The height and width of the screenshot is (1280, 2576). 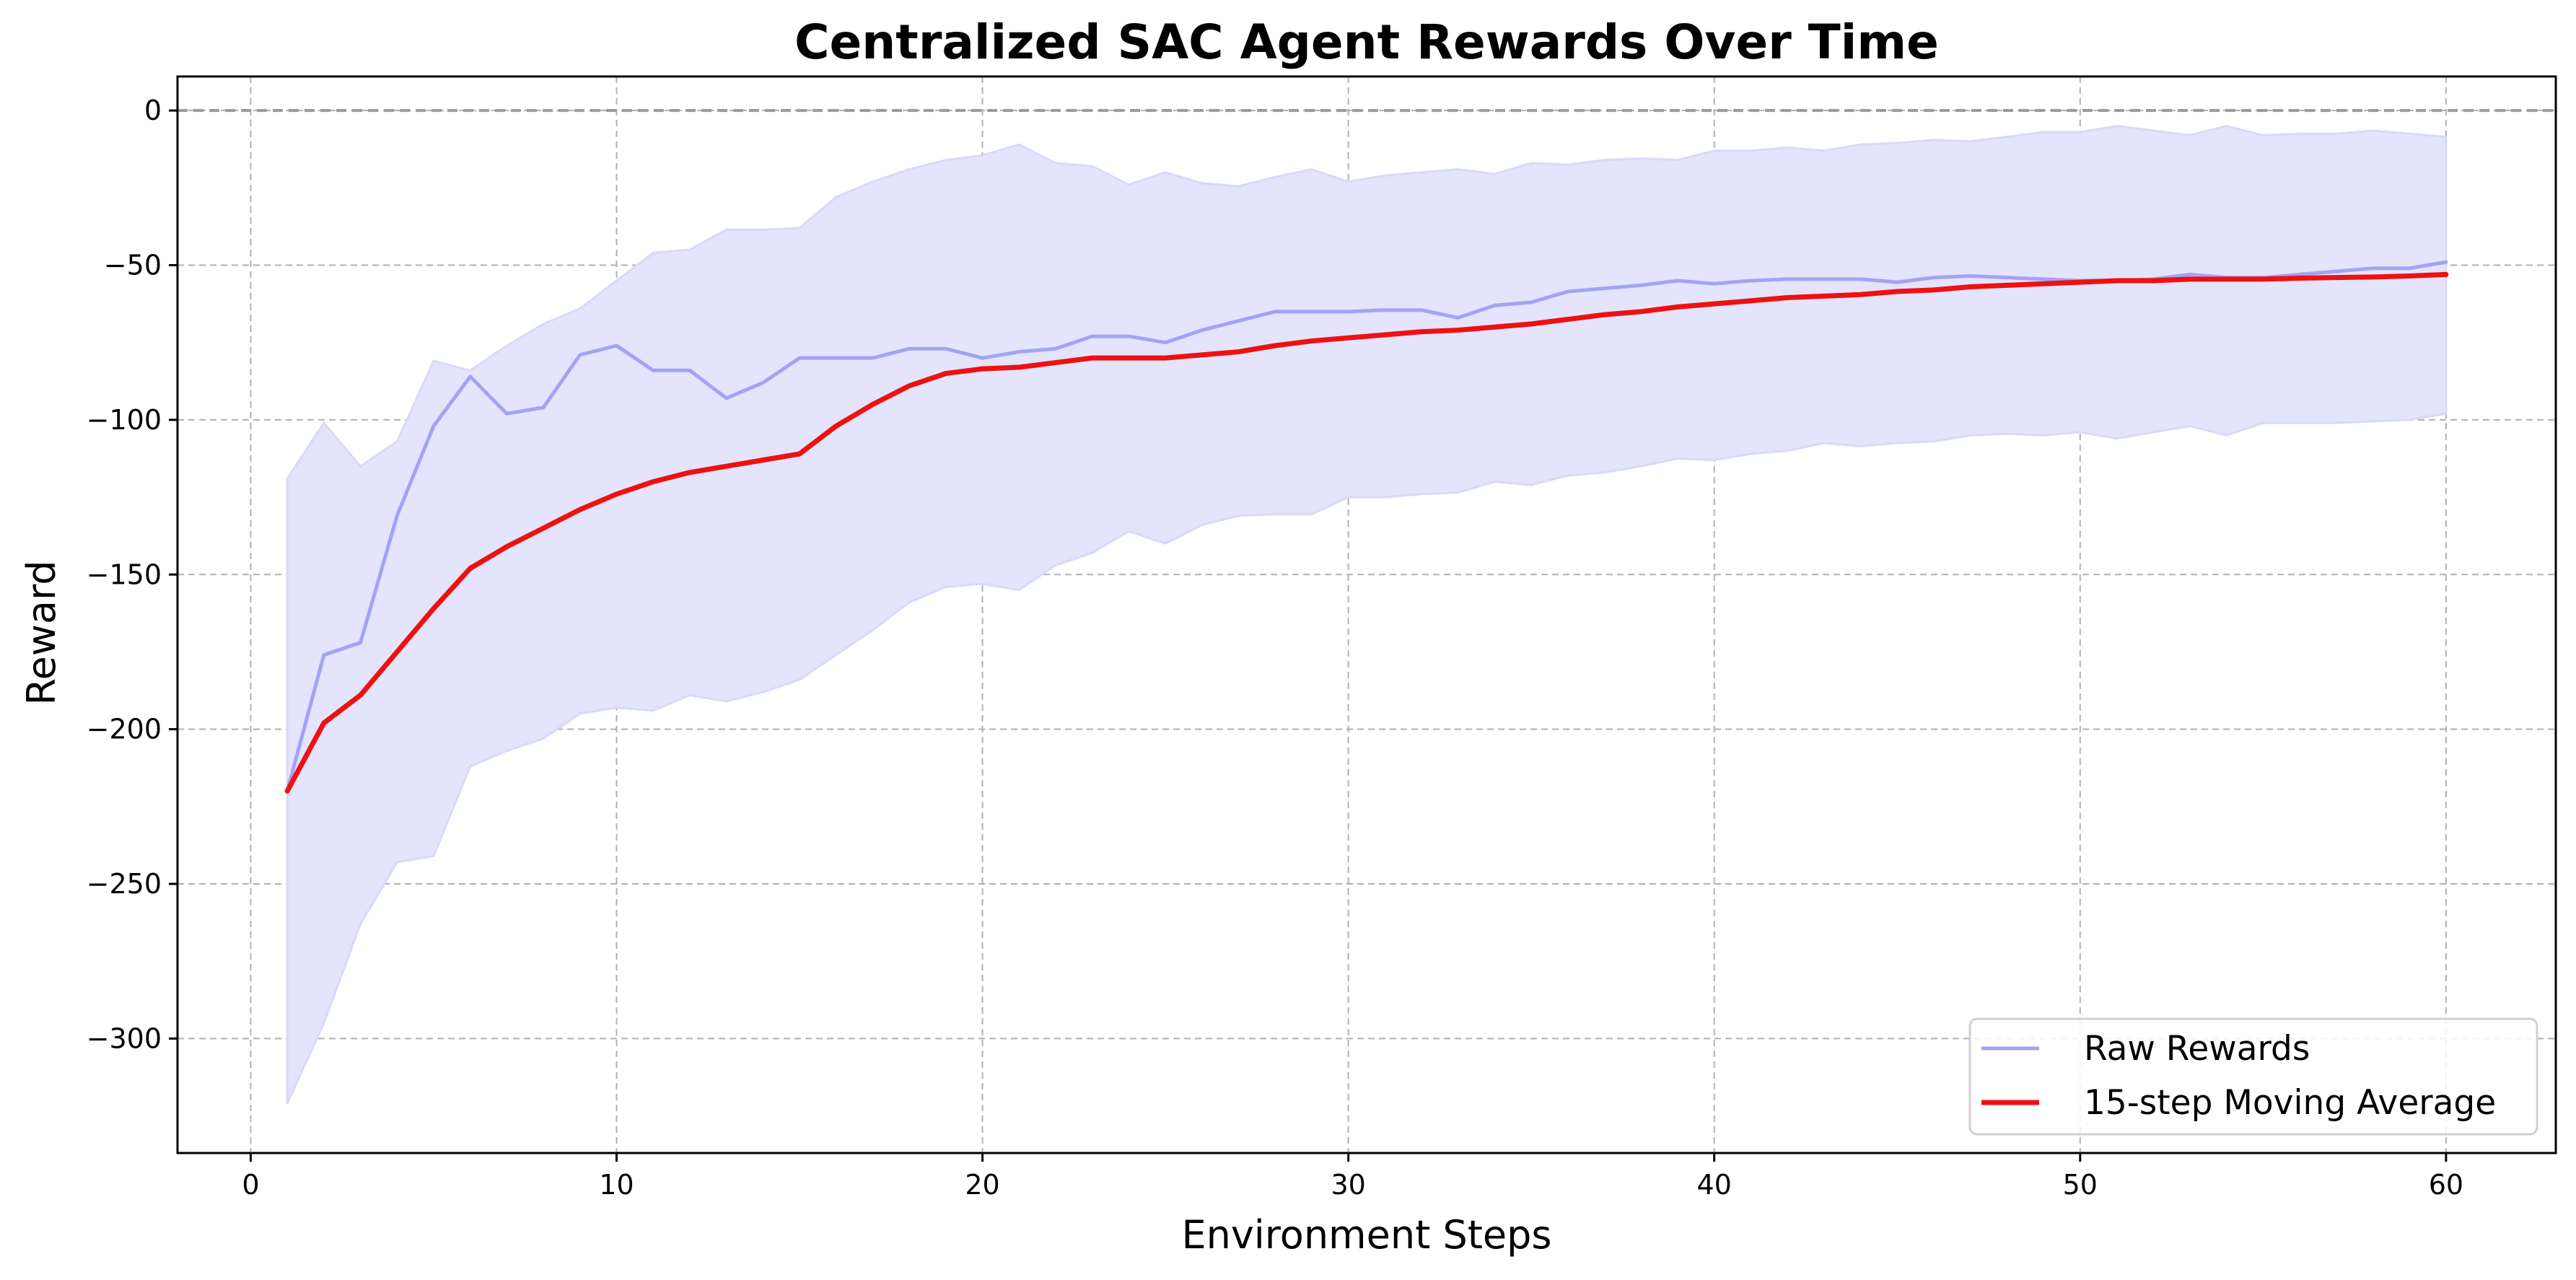 I want to click on x-tick-label: 50, so click(x=2080, y=1185).